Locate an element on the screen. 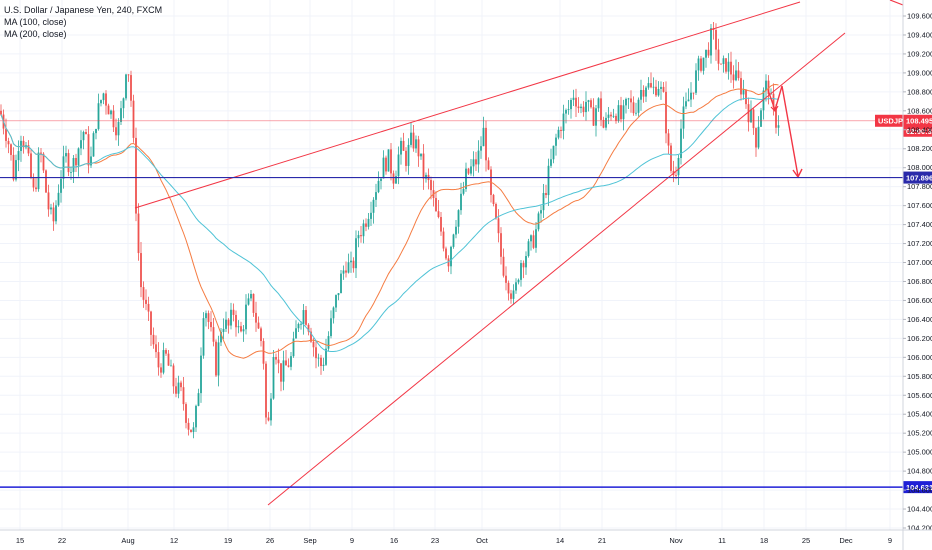 The width and height of the screenshot is (932, 550). x-tick-label: 11 is located at coordinates (722, 540).